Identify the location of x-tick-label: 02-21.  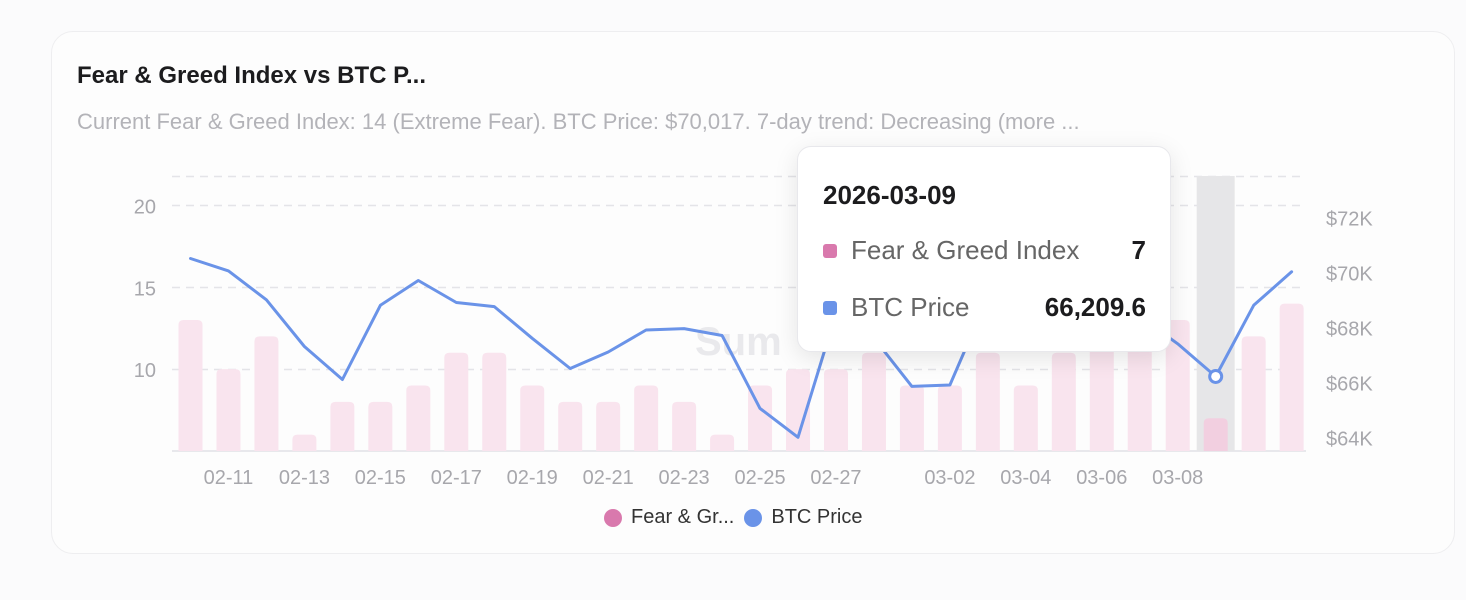
(608, 478).